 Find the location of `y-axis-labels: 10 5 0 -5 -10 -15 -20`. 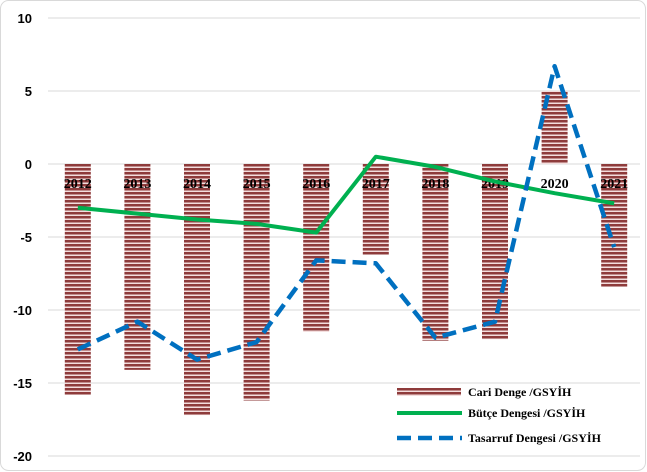

y-axis-labels: 10 5 0 -5 -10 -15 -20 is located at coordinates (22, 237).